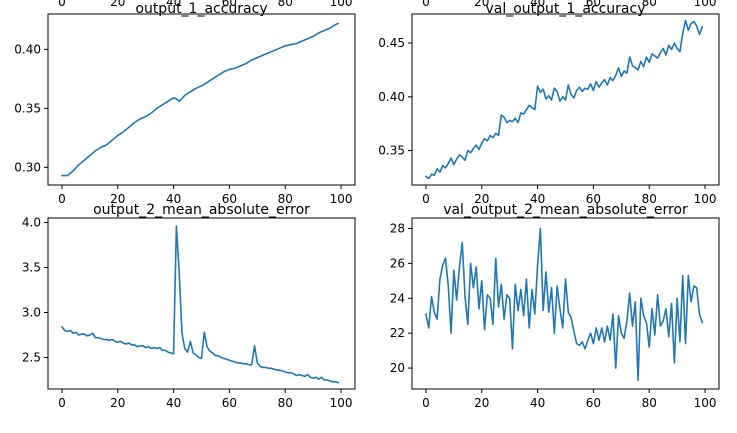 The width and height of the screenshot is (737, 433). Describe the element at coordinates (565, 9) in the screenshot. I see `chart-title: val_output_1_accuracy` at that location.